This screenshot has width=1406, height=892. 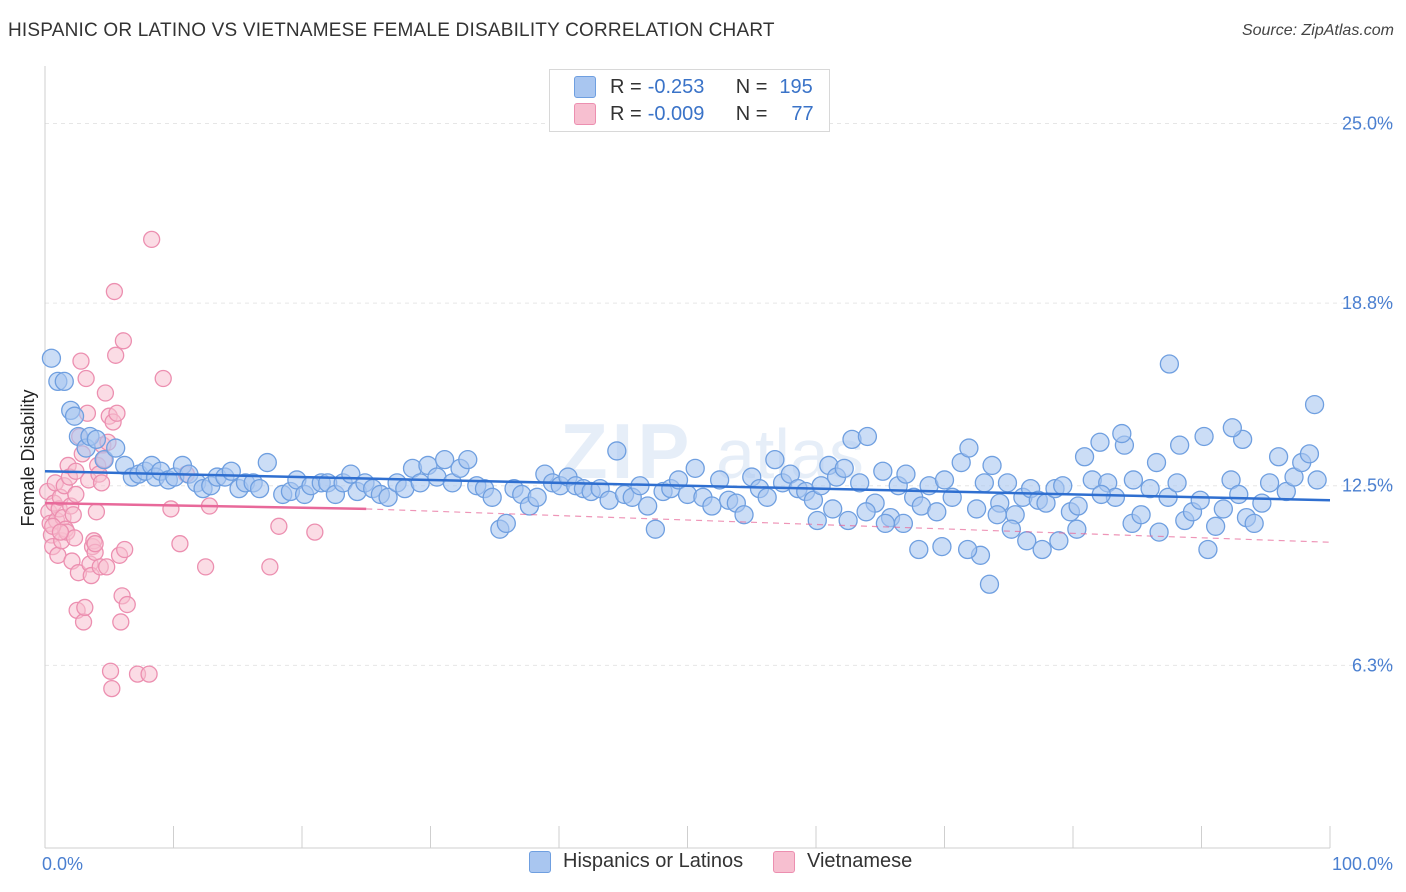 What do you see at coordinates (694, 114) in the screenshot?
I see `legend-row-vietnamese: R = -0.009 N = 77` at bounding box center [694, 114].